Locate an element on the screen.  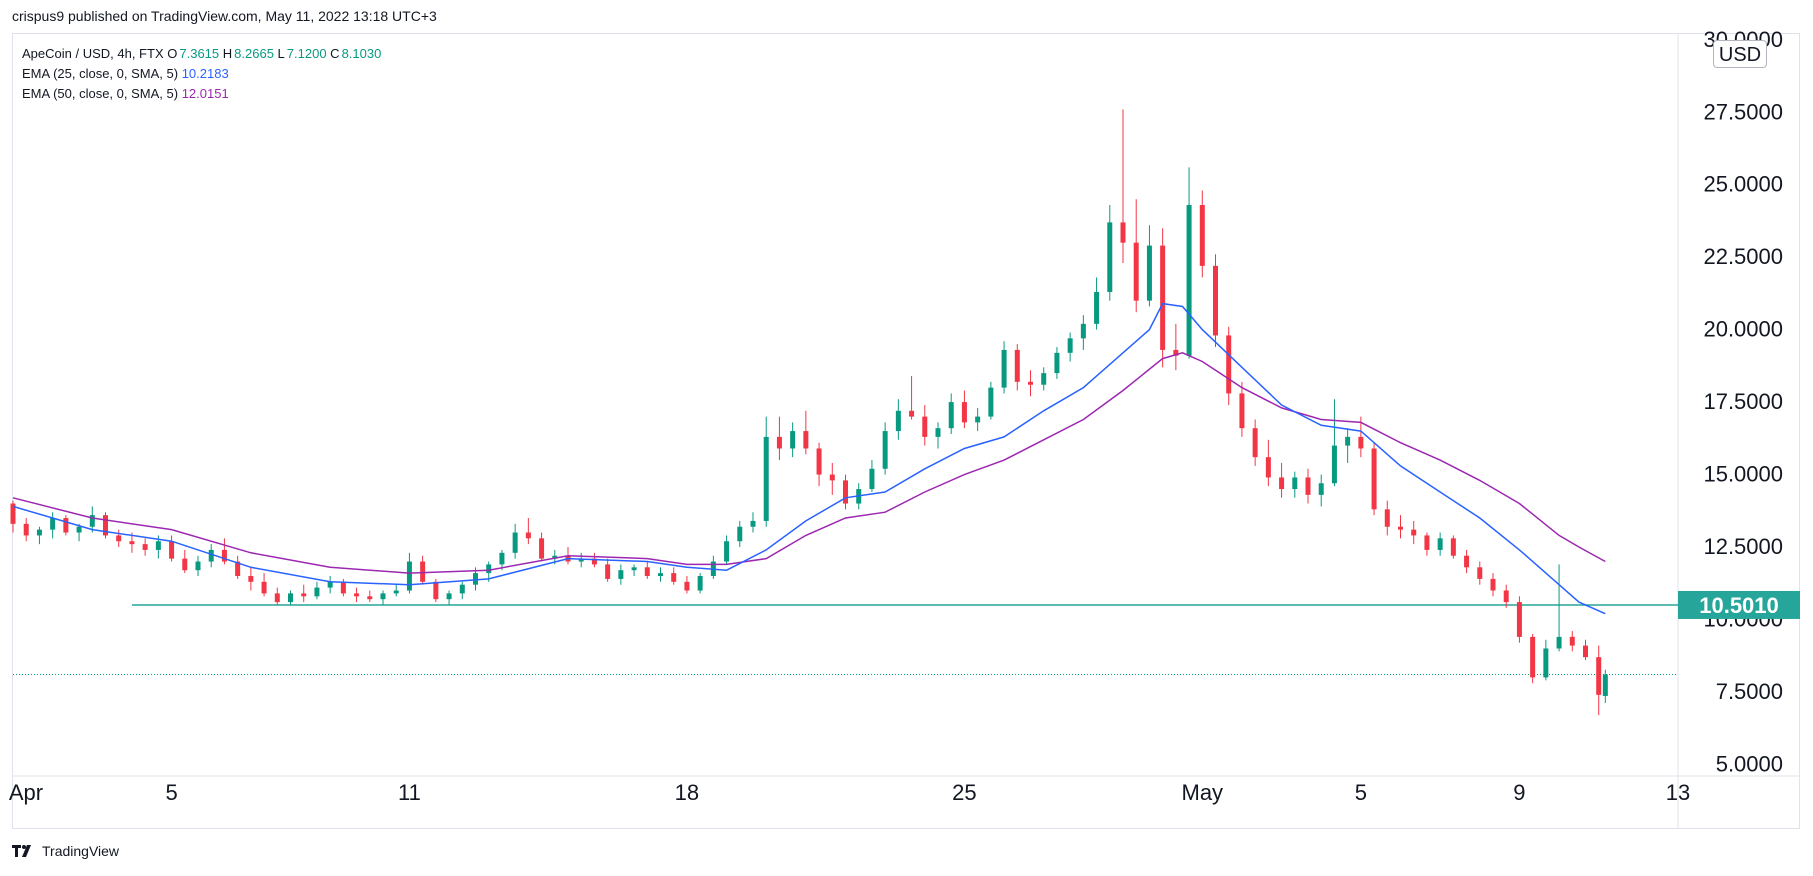
y-tick-label: 12.5000 is located at coordinates (1743, 546).